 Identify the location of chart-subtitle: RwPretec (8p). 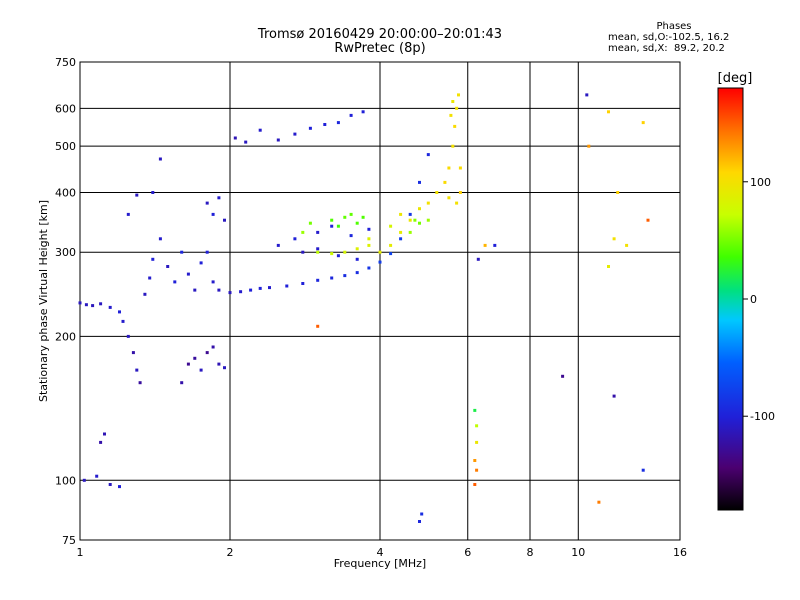
(380, 48).